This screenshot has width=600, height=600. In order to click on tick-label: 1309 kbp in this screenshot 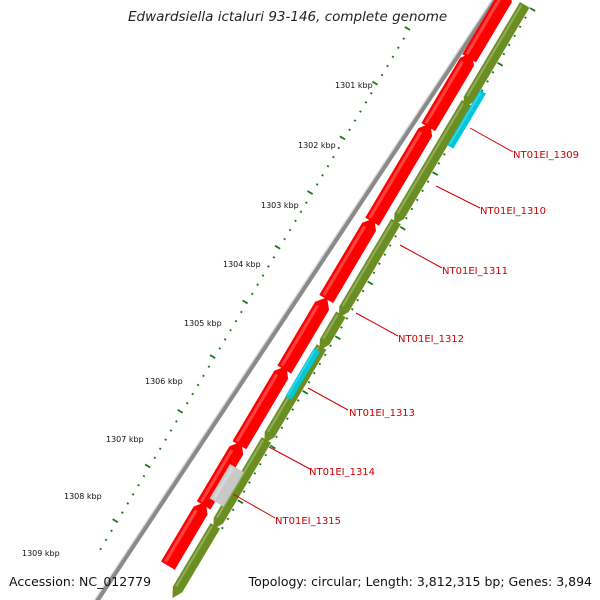, I will do `click(41, 553)`.